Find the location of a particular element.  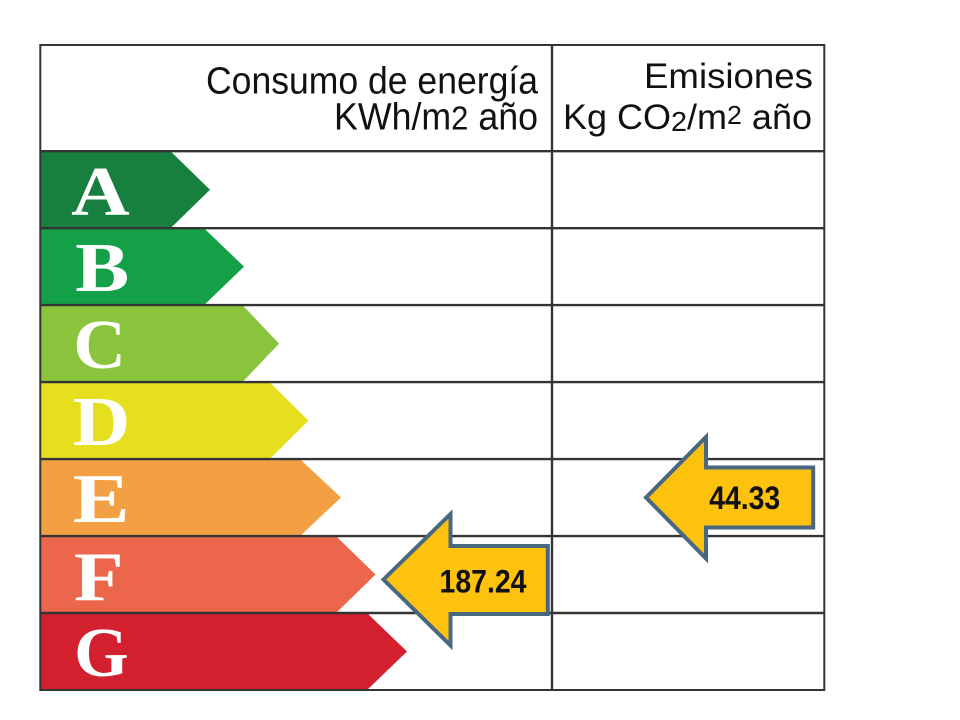

svg-text:Kg CO2/m2 año: Kg CO 2/m2 año is located at coordinates (687, 117).